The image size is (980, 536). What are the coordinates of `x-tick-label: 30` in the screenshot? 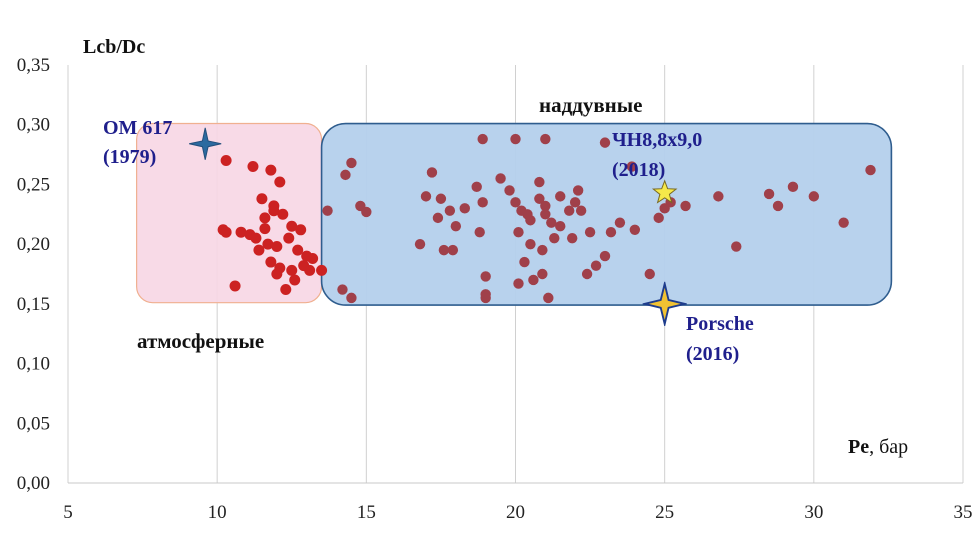 It's located at (813, 512).